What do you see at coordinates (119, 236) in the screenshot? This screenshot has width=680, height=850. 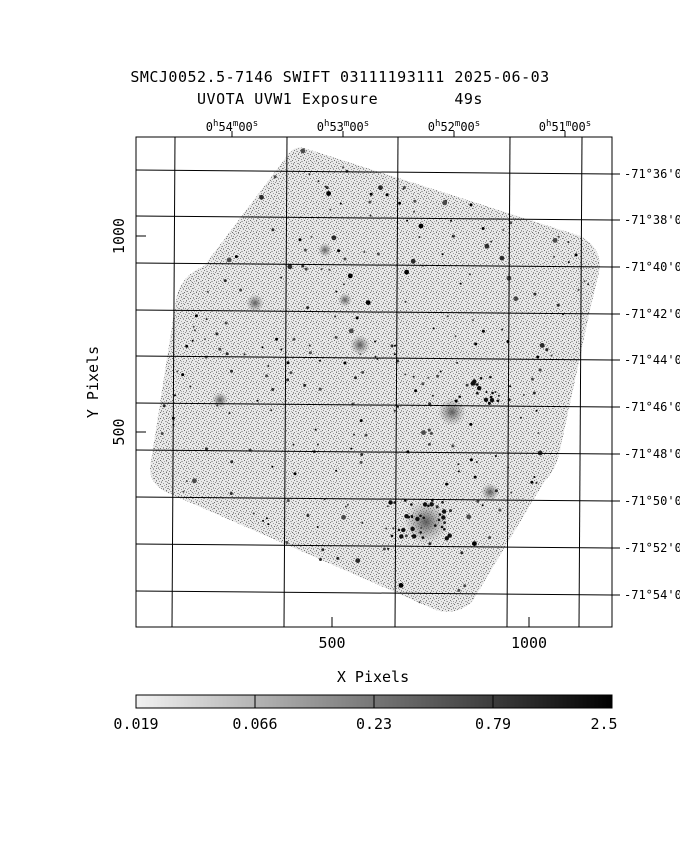 I see `y-tick-label-1000: 1000` at bounding box center [119, 236].